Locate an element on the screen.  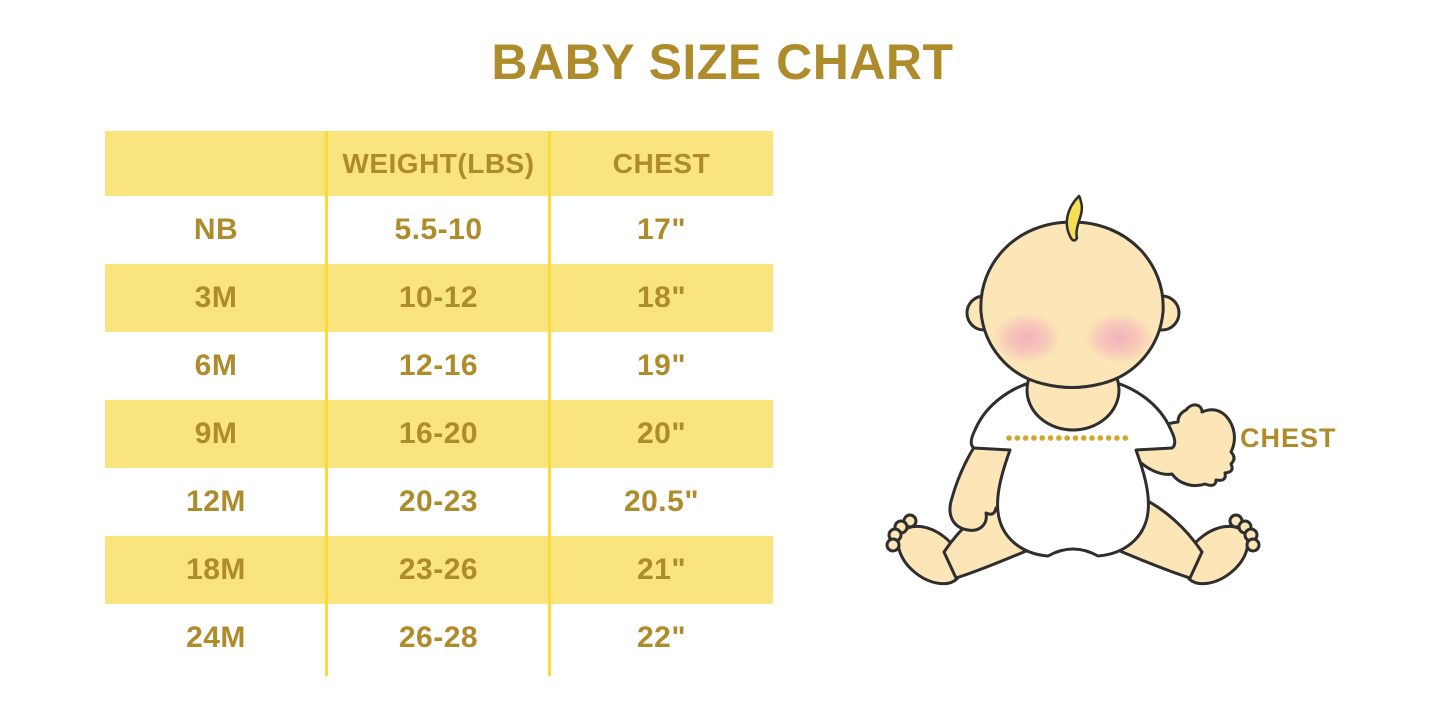
header-cell-chest: CHEST is located at coordinates (661, 163).